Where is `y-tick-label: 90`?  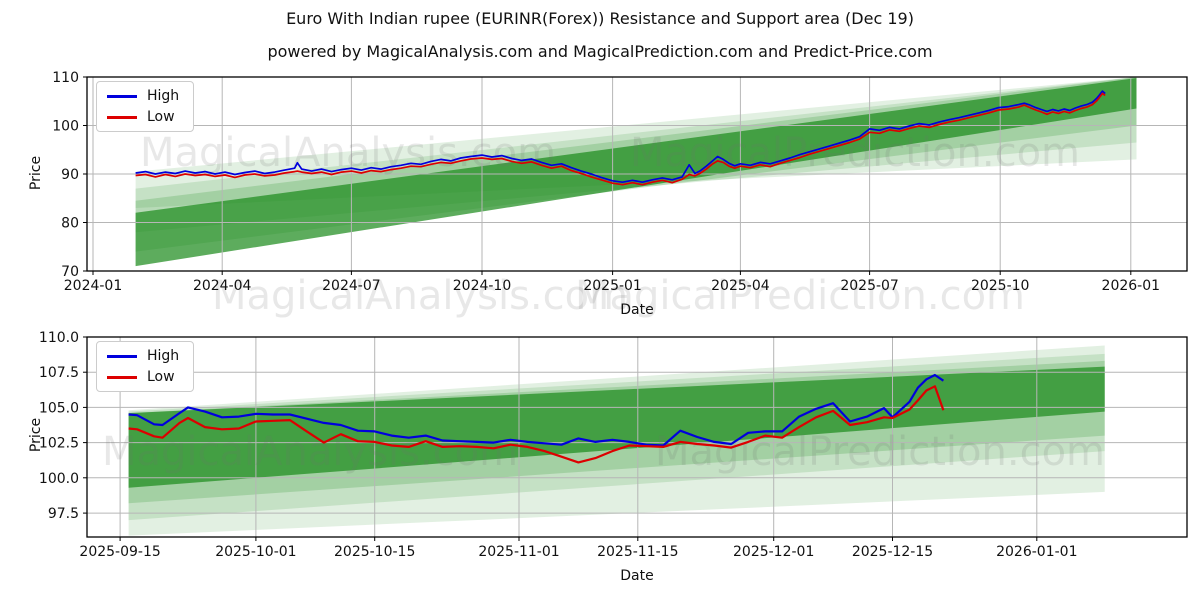 y-tick-label: 90 is located at coordinates (70, 175).